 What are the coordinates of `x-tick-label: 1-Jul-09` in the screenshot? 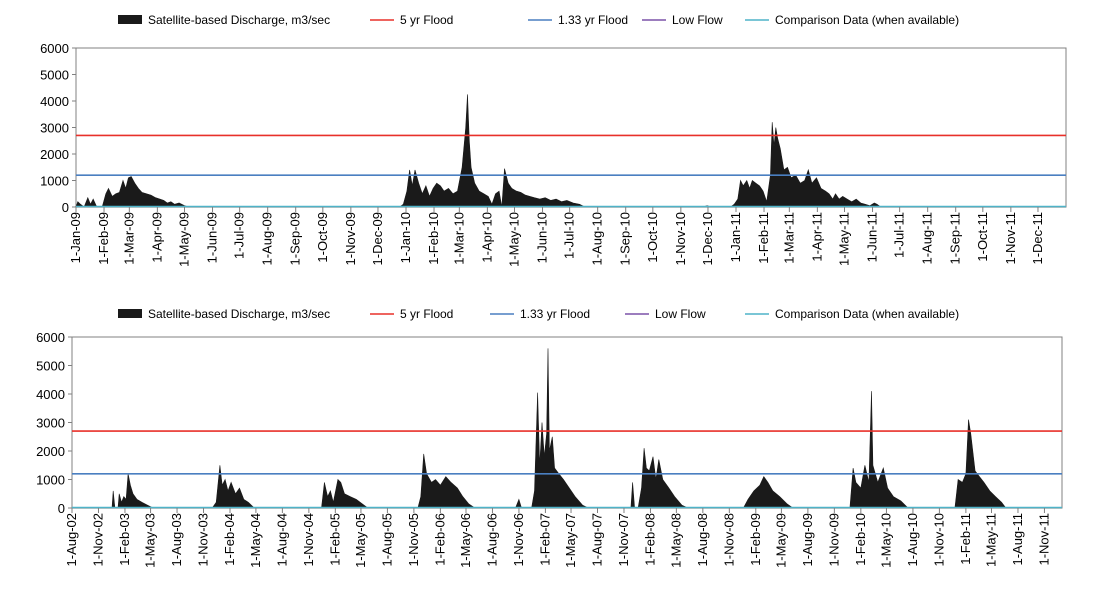 It's located at (239, 235).